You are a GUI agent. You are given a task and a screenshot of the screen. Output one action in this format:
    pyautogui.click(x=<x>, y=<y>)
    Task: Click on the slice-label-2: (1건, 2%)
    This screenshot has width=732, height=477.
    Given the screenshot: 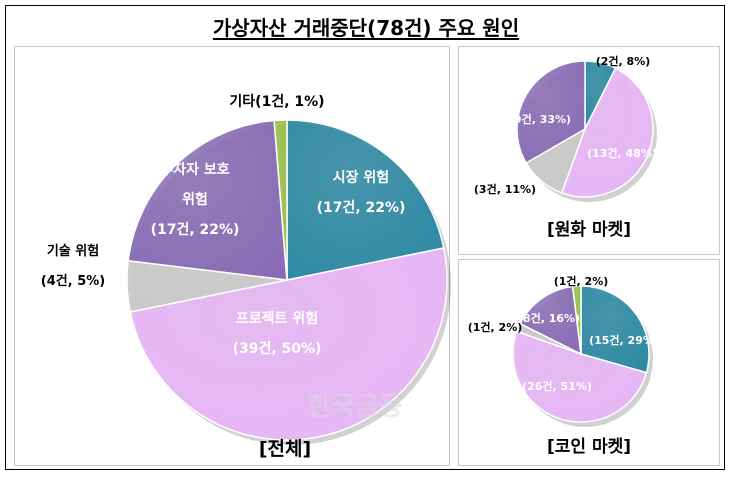 What is the action you would take?
    pyautogui.click(x=495, y=327)
    